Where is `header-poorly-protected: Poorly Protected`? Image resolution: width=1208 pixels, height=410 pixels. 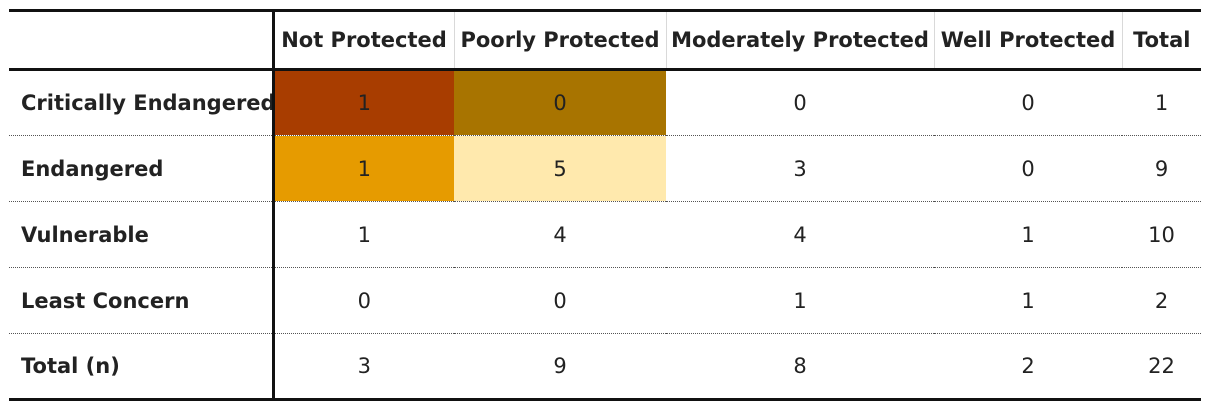
header-poorly-protected: Poorly Protected is located at coordinates (560, 40).